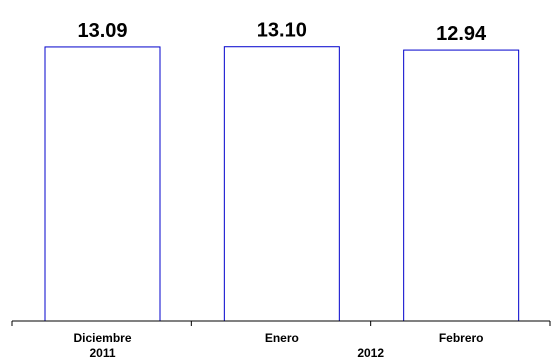 This screenshot has height=362, width=558. Describe the element at coordinates (102, 338) in the screenshot. I see `category-label-diciembre: Diciembre` at that location.